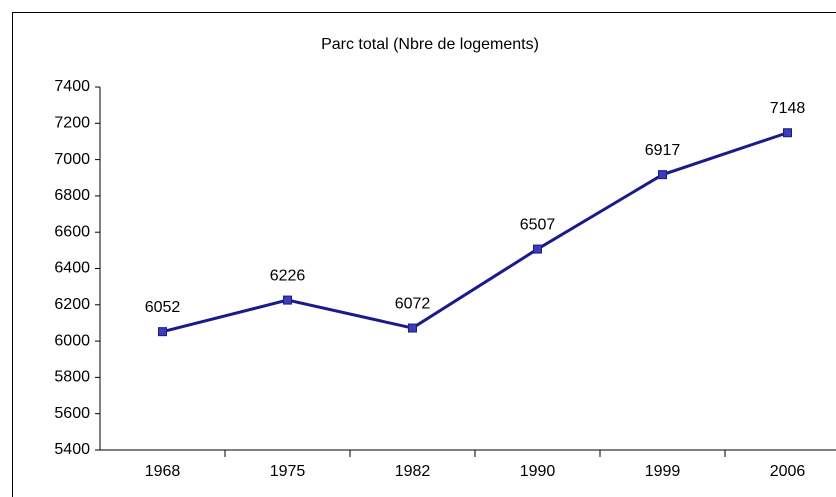  I want to click on y-tick-label: 6200, so click(72, 304).